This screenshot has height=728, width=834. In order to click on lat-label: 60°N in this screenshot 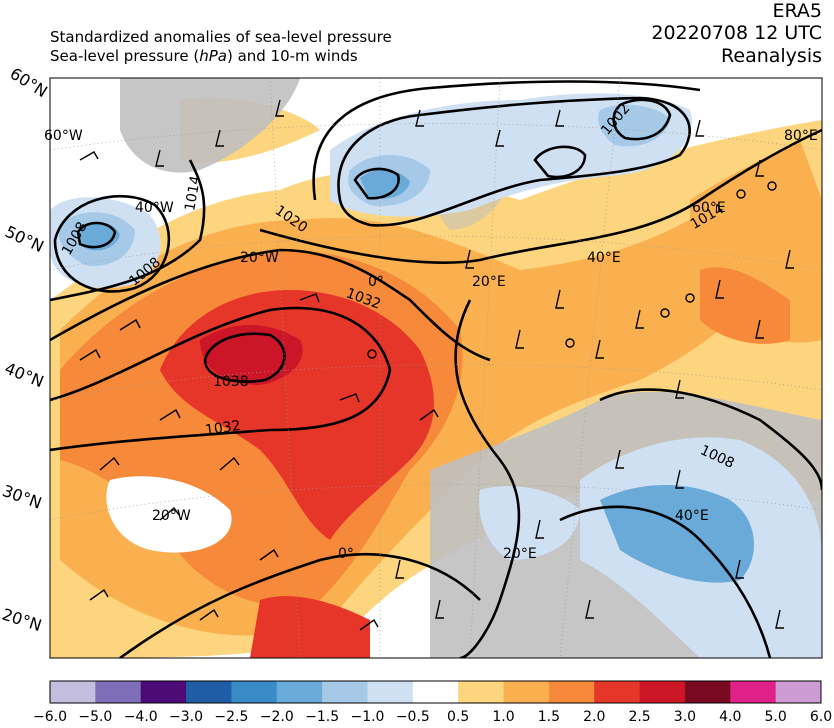, I will do `click(29, 82)`.